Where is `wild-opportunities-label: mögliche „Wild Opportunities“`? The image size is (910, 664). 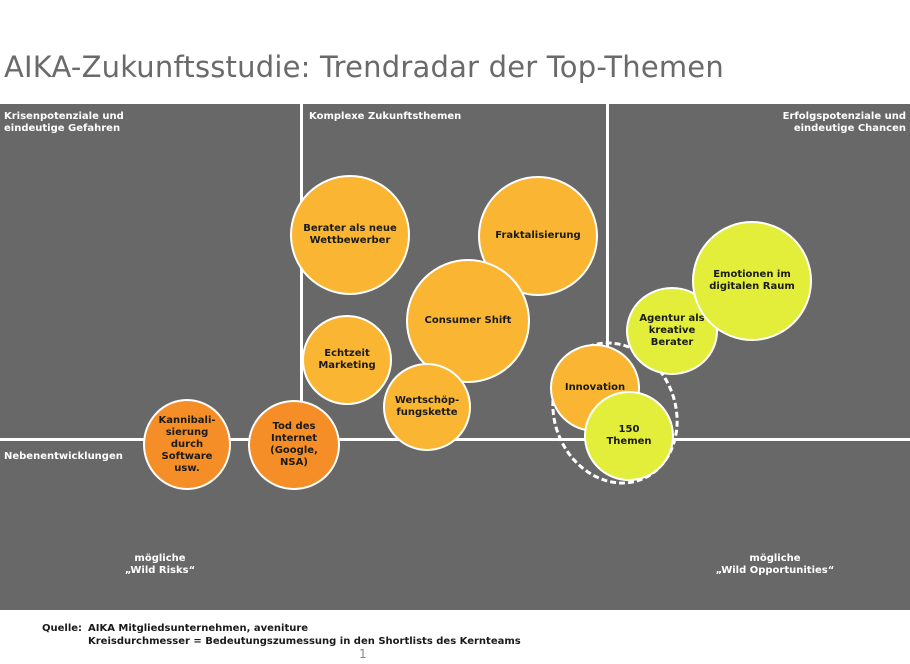
wild-opportunities-label: mögliche „Wild Opportunities“ is located at coordinates (775, 564).